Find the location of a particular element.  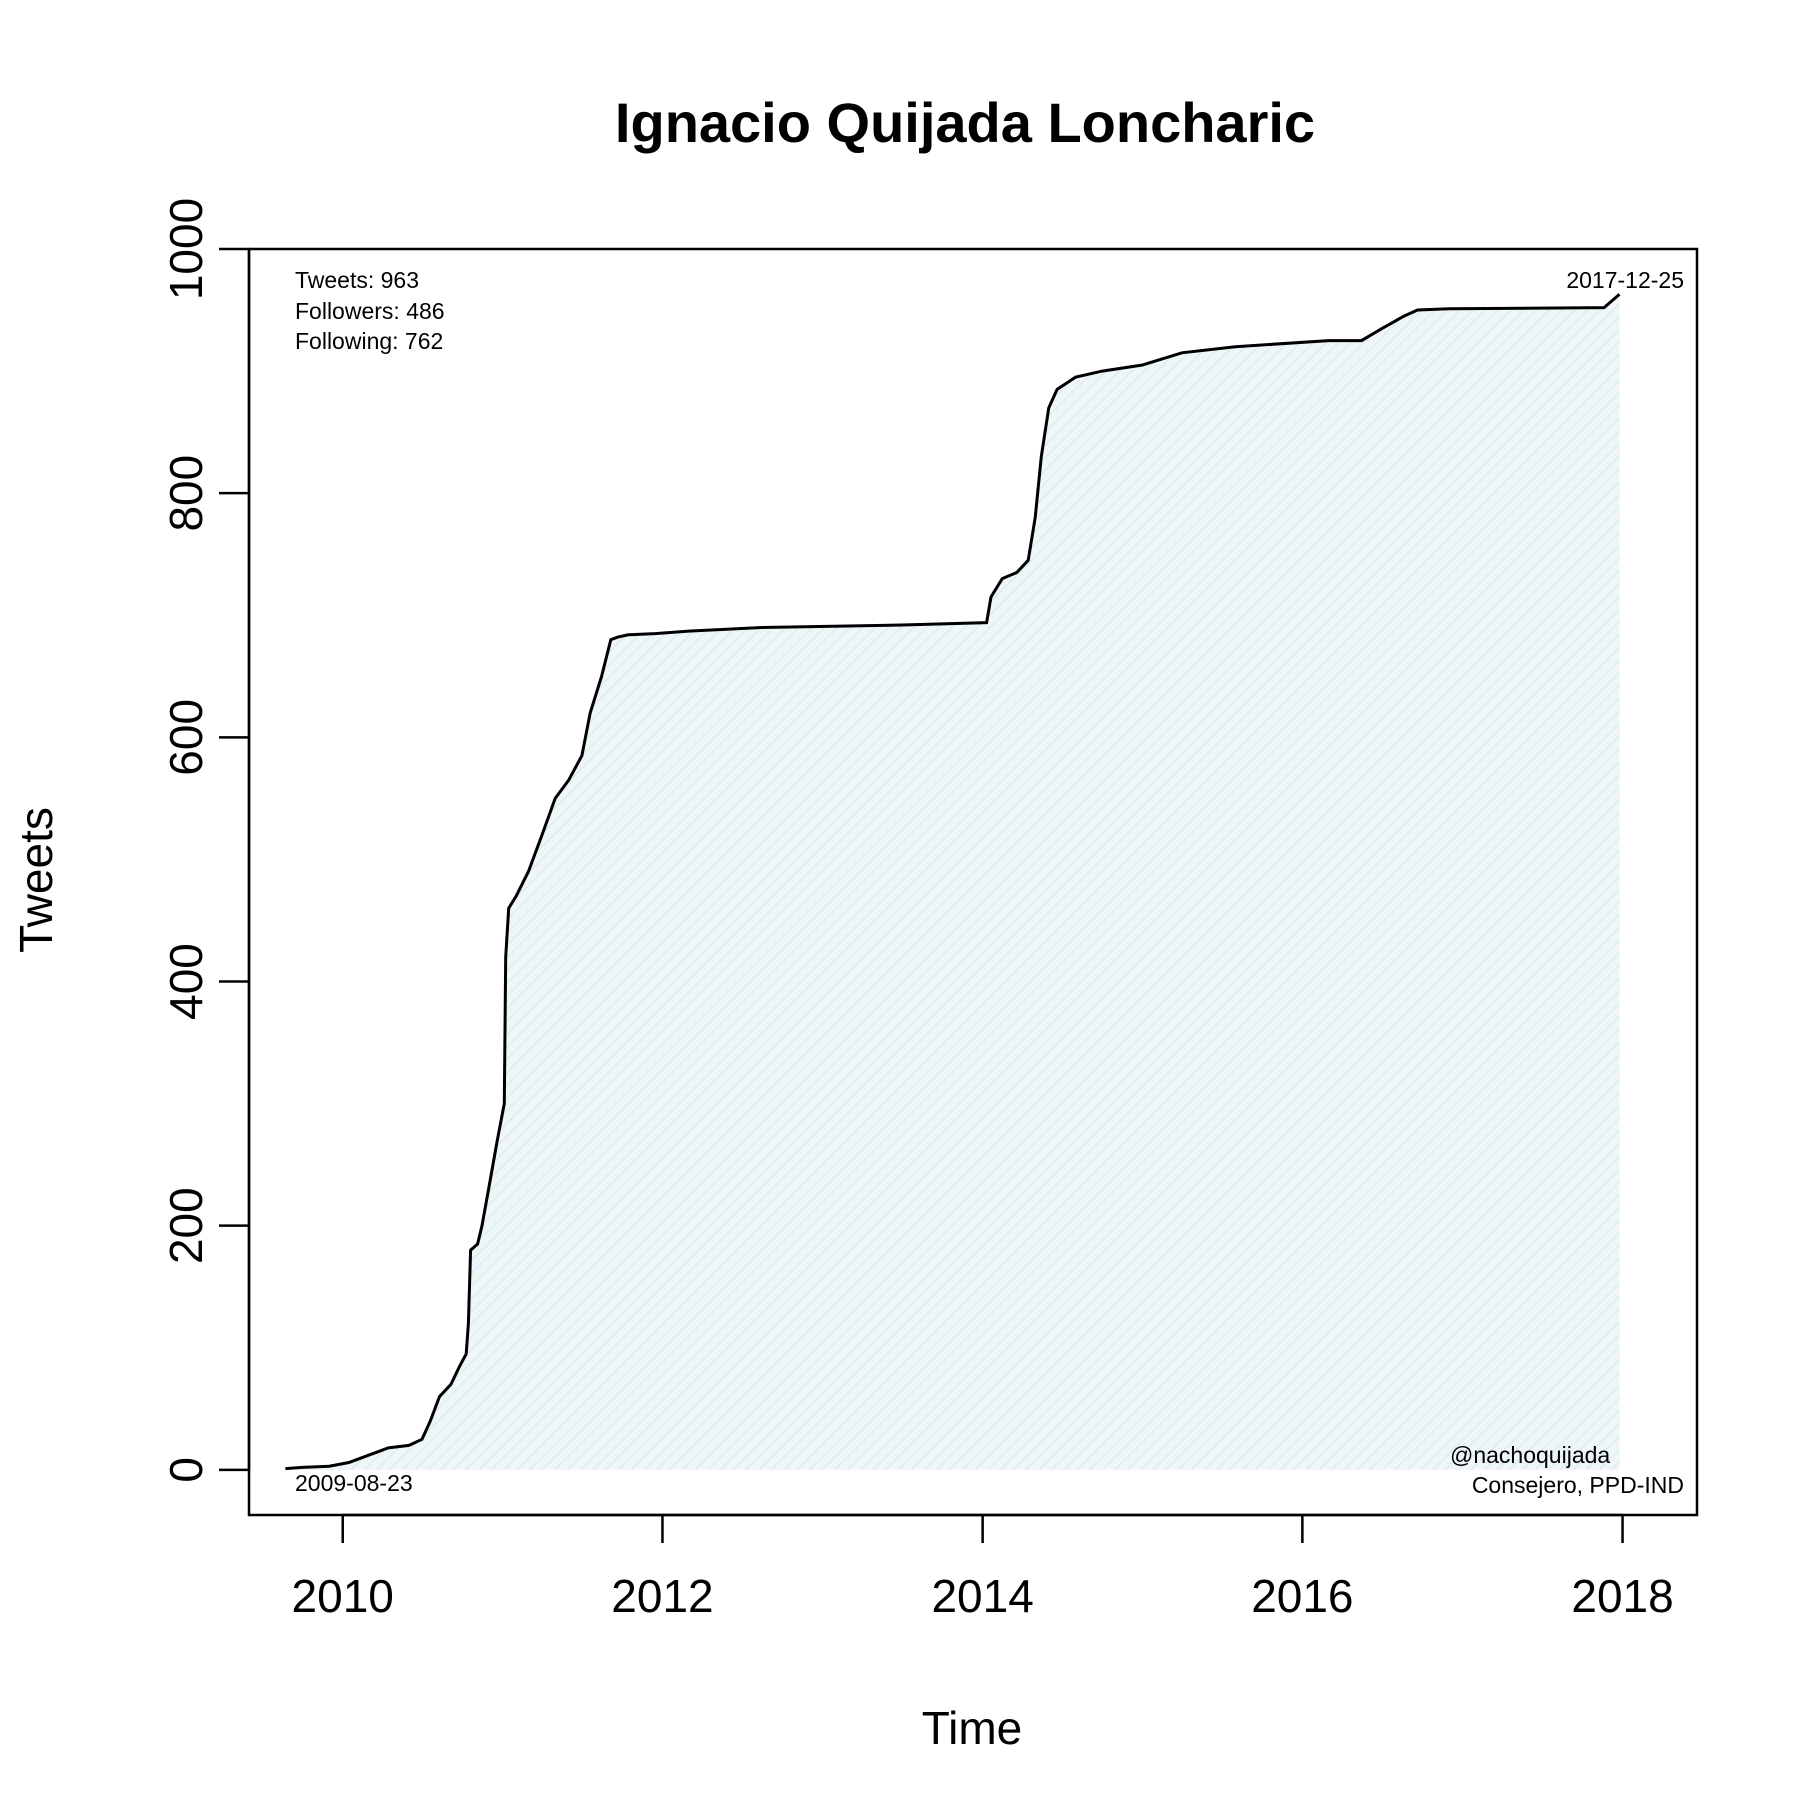

x-tick-label: 2010 is located at coordinates (343, 1596).